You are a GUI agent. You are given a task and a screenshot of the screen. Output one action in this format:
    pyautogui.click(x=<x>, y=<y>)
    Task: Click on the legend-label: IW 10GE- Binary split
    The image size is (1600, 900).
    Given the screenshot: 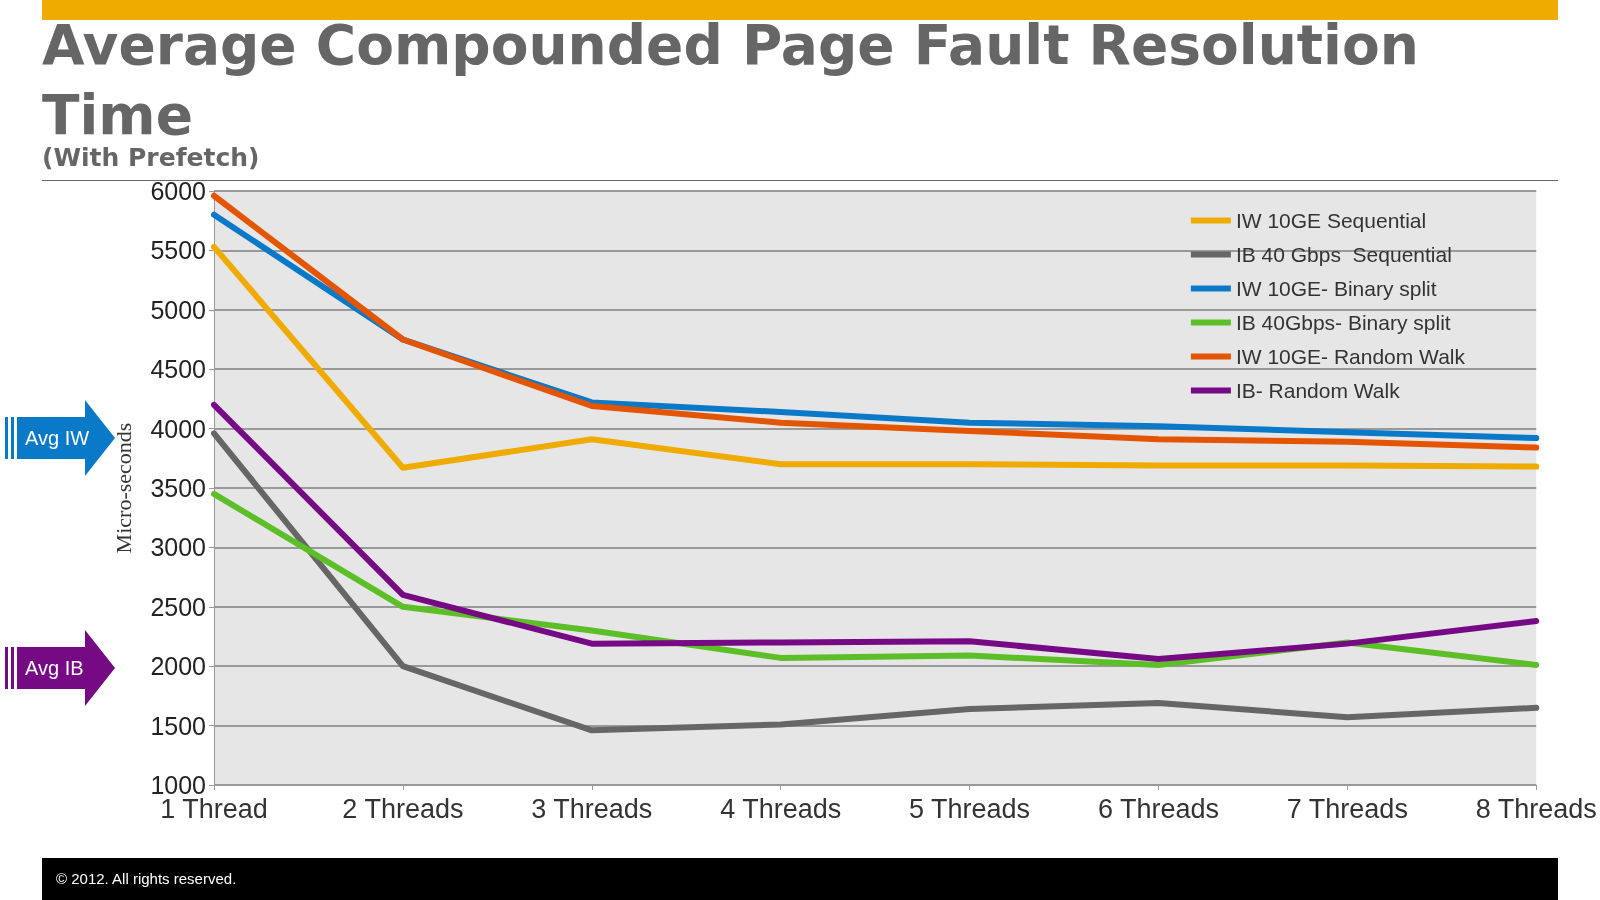 What is the action you would take?
    pyautogui.click(x=1336, y=288)
    